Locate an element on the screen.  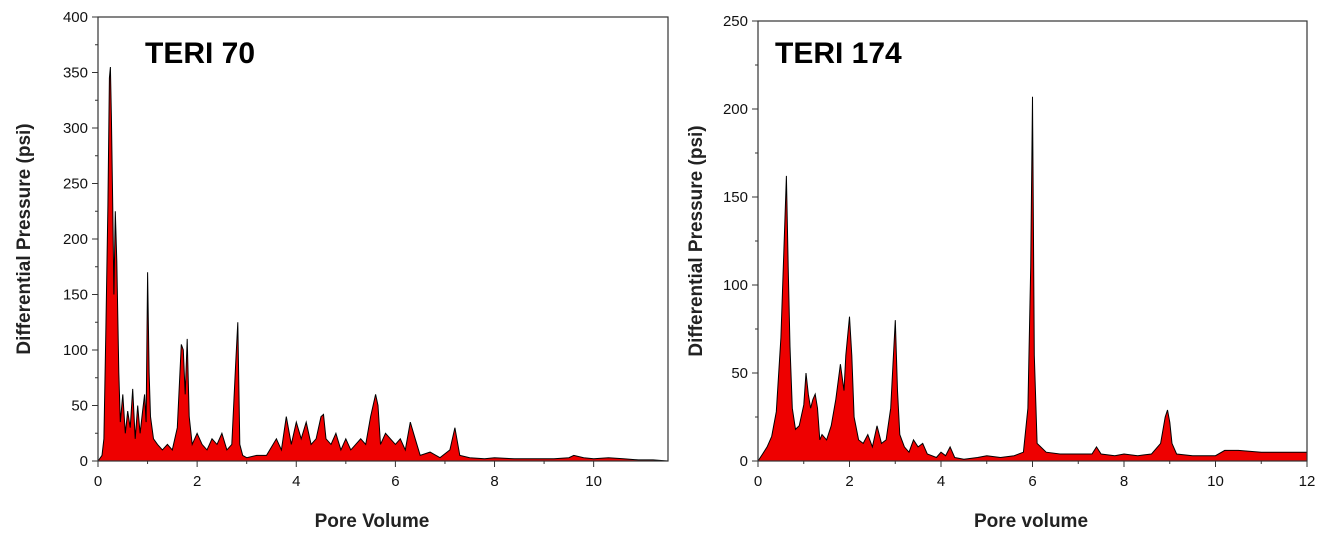
y-axis-ticks-teri-174: 0 50 100 150 200 250 is located at coordinates (740, 241).